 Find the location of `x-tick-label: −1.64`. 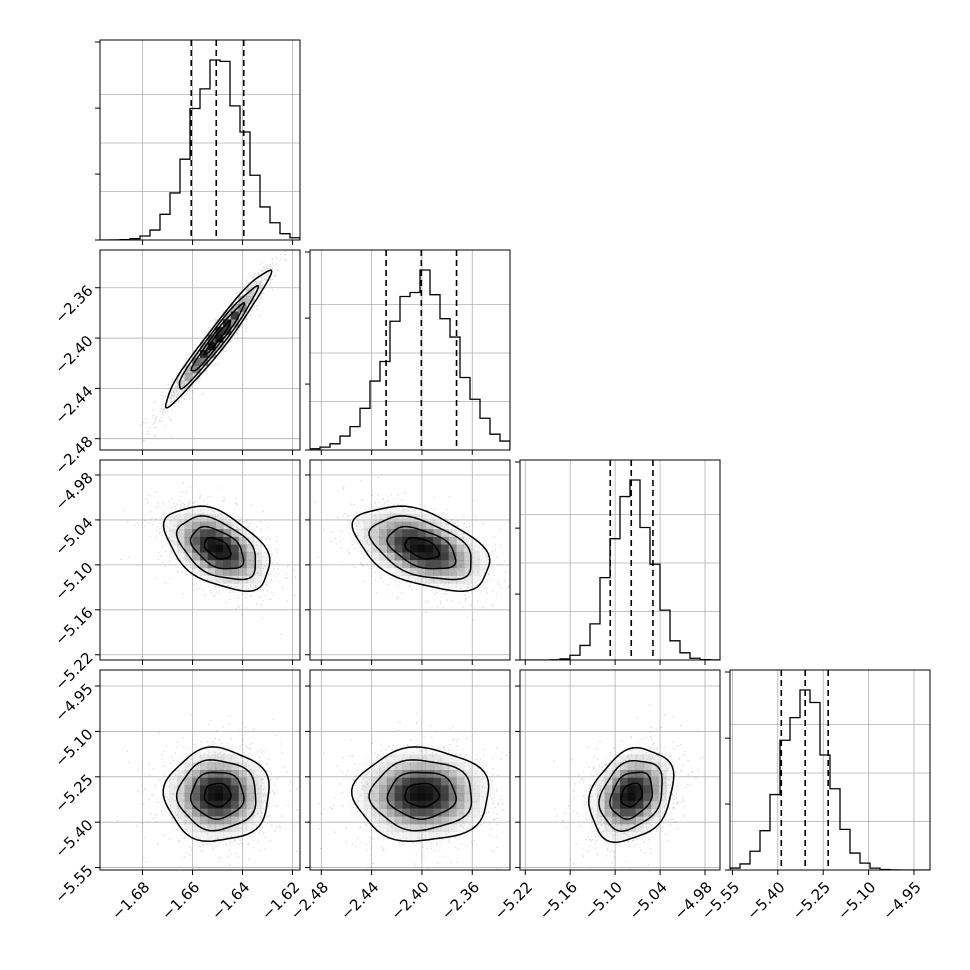

x-tick-label: −1.64 is located at coordinates (230, 900).